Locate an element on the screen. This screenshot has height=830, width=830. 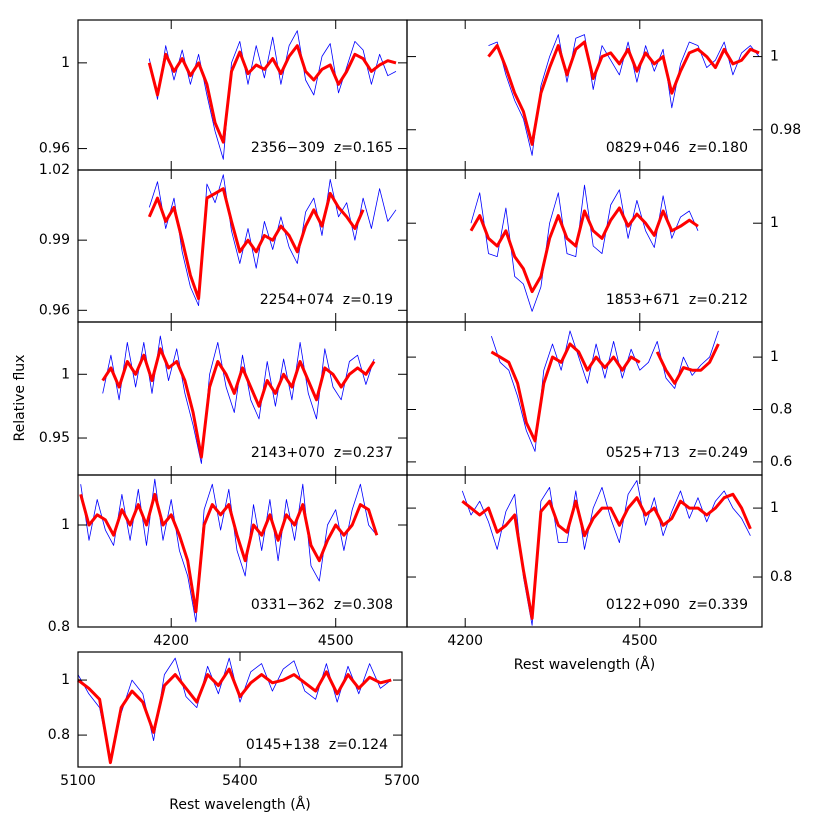
panel-annotation: 1853+671 z=0.212 is located at coordinates (677, 300).